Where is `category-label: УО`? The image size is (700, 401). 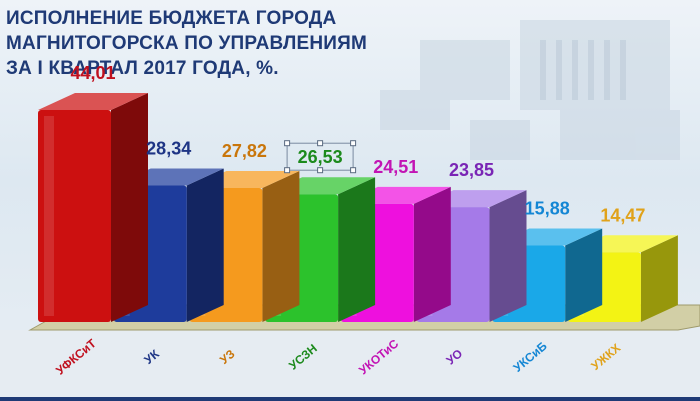
category-label: УО is located at coordinates (455, 356).